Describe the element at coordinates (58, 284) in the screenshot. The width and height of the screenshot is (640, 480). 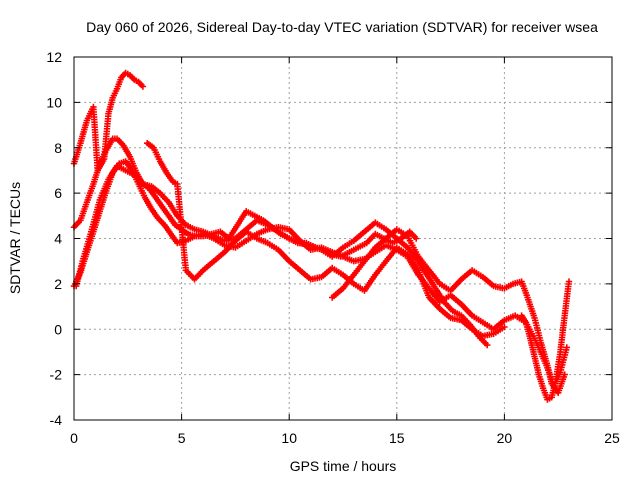
I see `y-tick-label: 2` at that location.